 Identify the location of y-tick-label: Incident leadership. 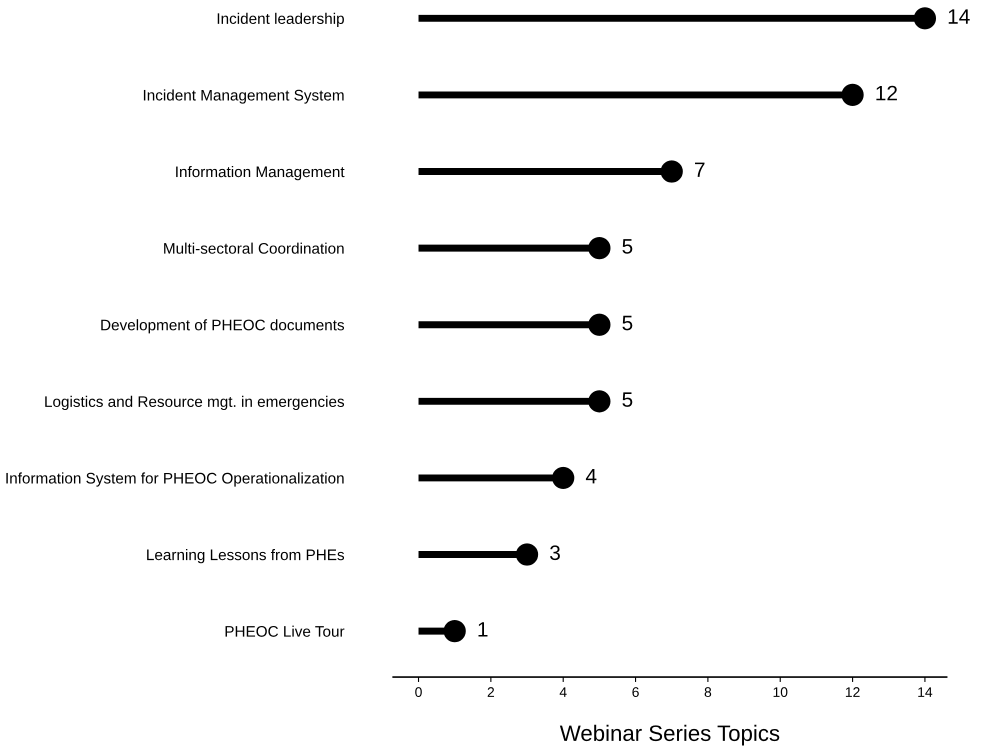
(281, 20).